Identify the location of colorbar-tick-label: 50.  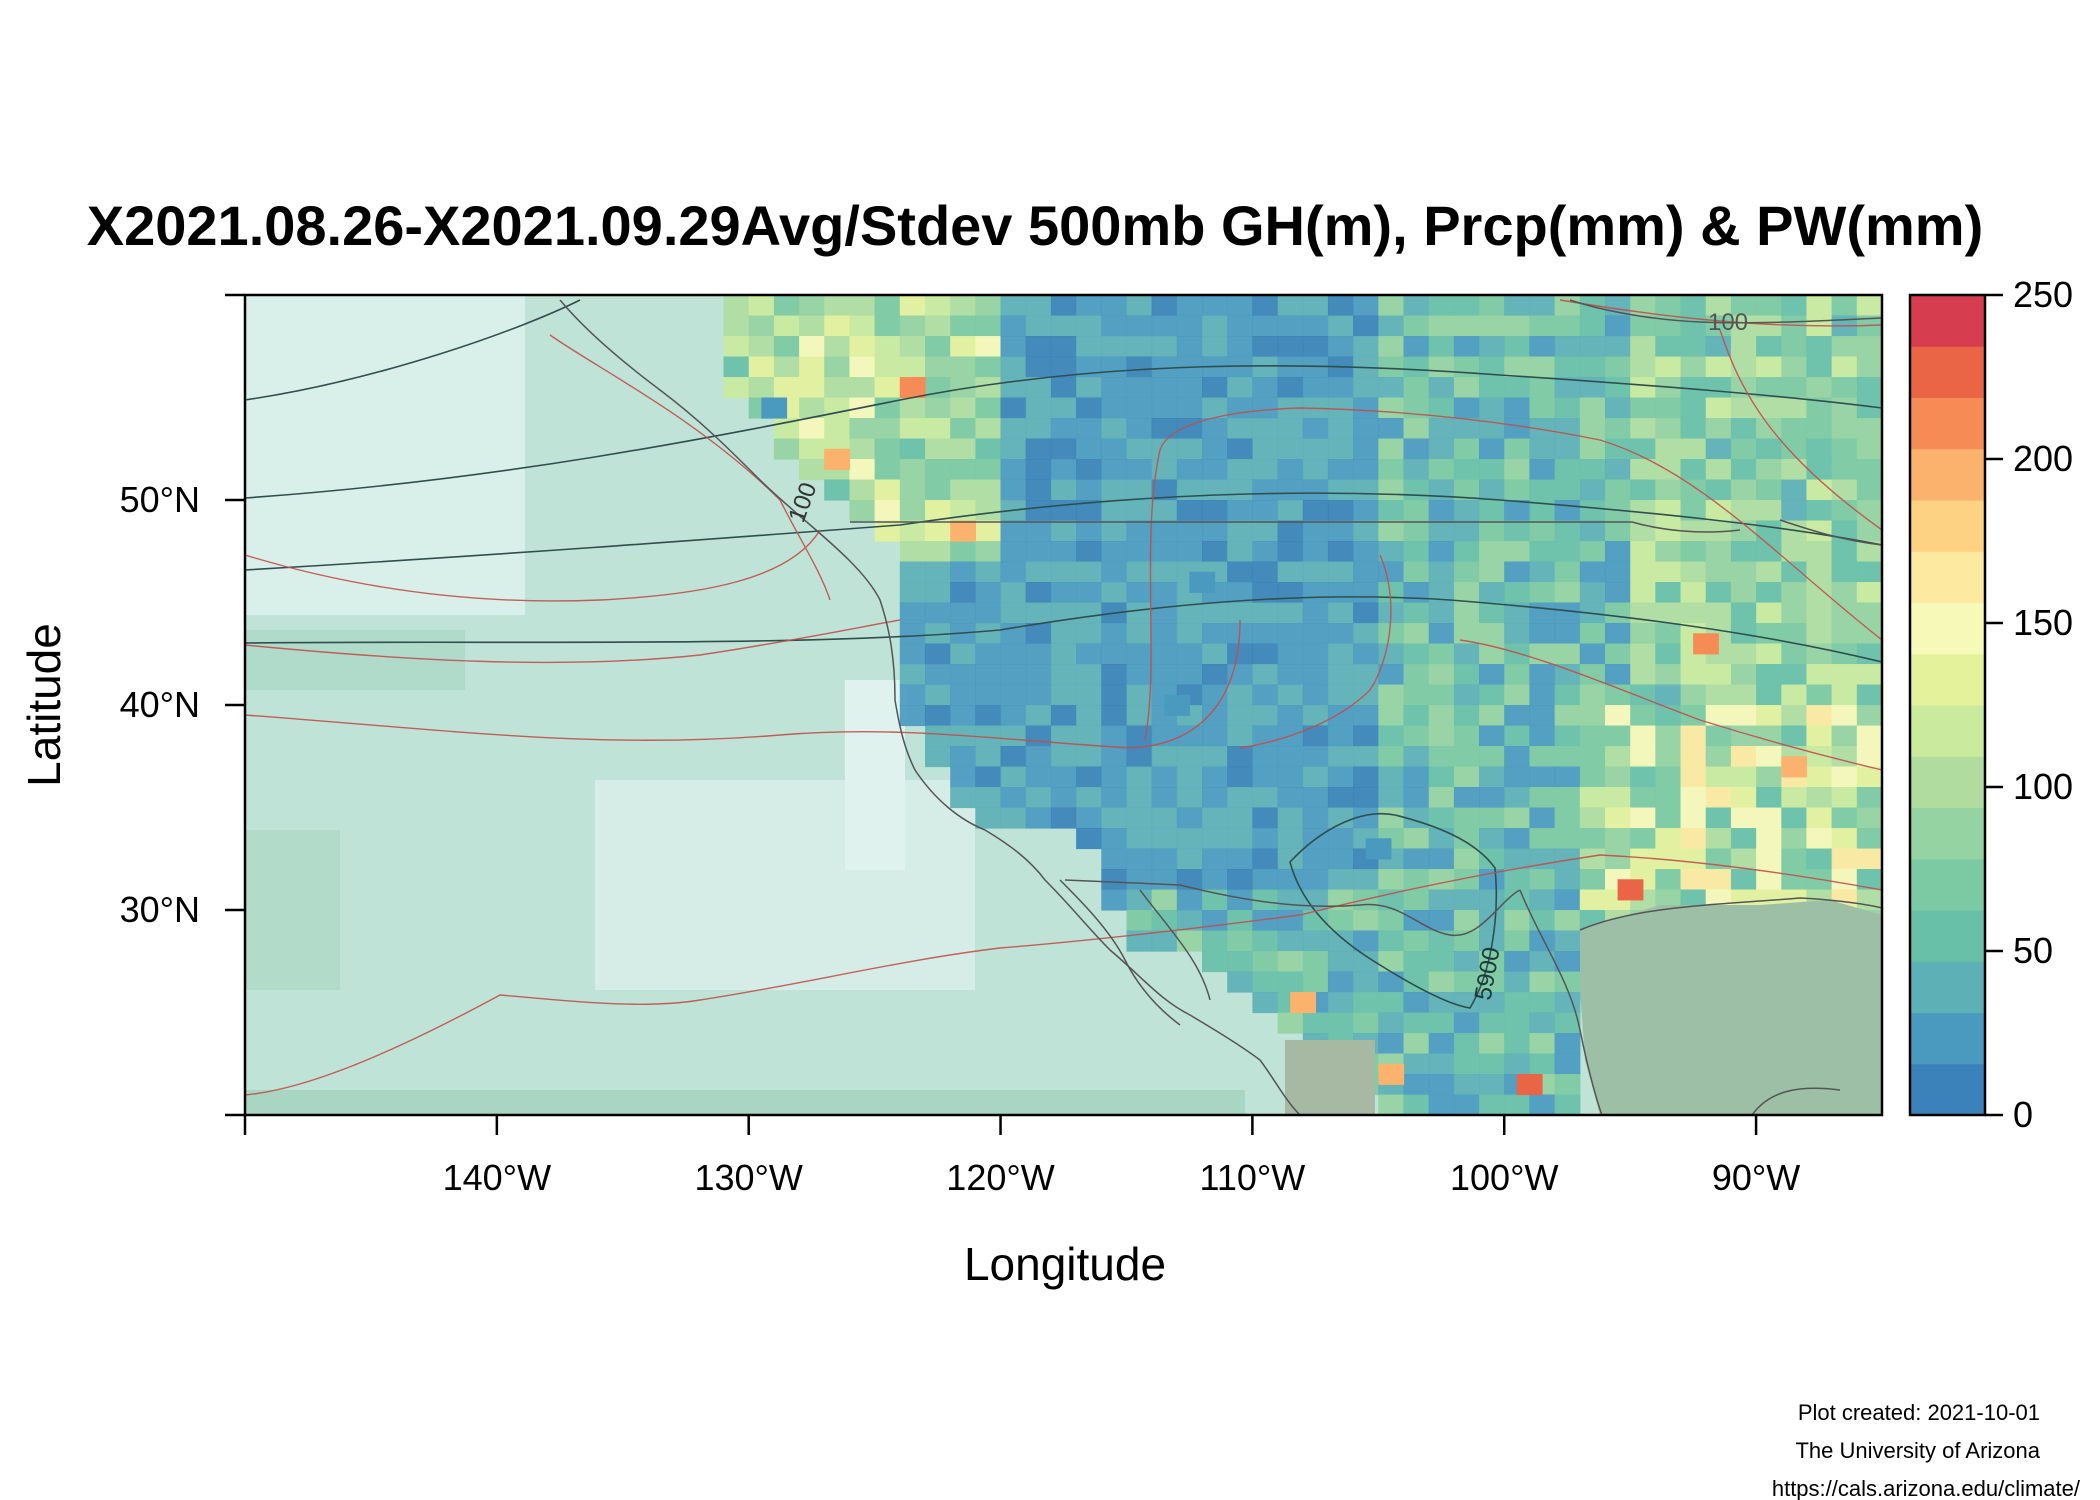
(2033, 950).